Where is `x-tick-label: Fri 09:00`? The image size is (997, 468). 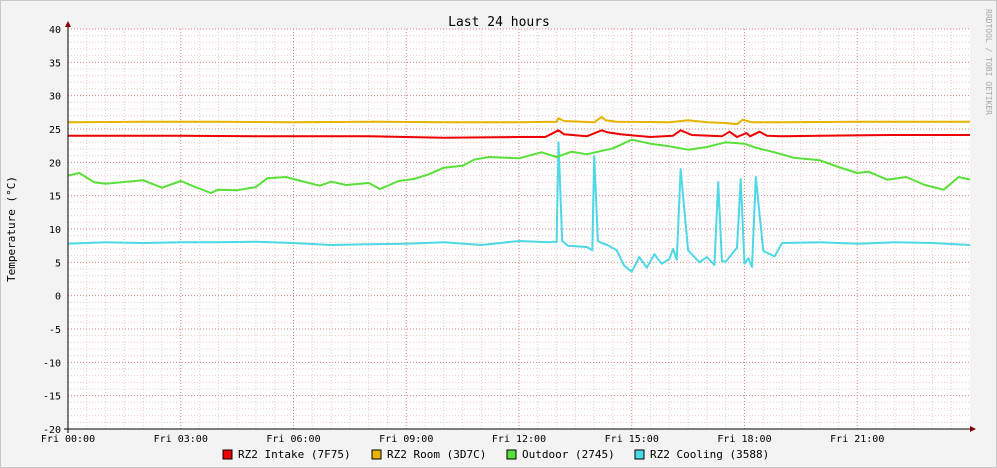
x-tick-label: Fri 09:00 is located at coordinates (406, 439).